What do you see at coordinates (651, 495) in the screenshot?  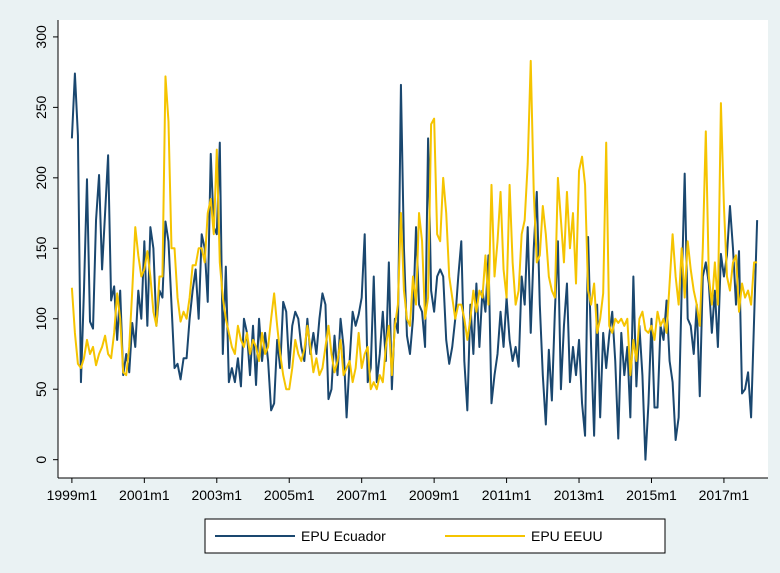 I see `x-tick-label: 2015m1` at bounding box center [651, 495].